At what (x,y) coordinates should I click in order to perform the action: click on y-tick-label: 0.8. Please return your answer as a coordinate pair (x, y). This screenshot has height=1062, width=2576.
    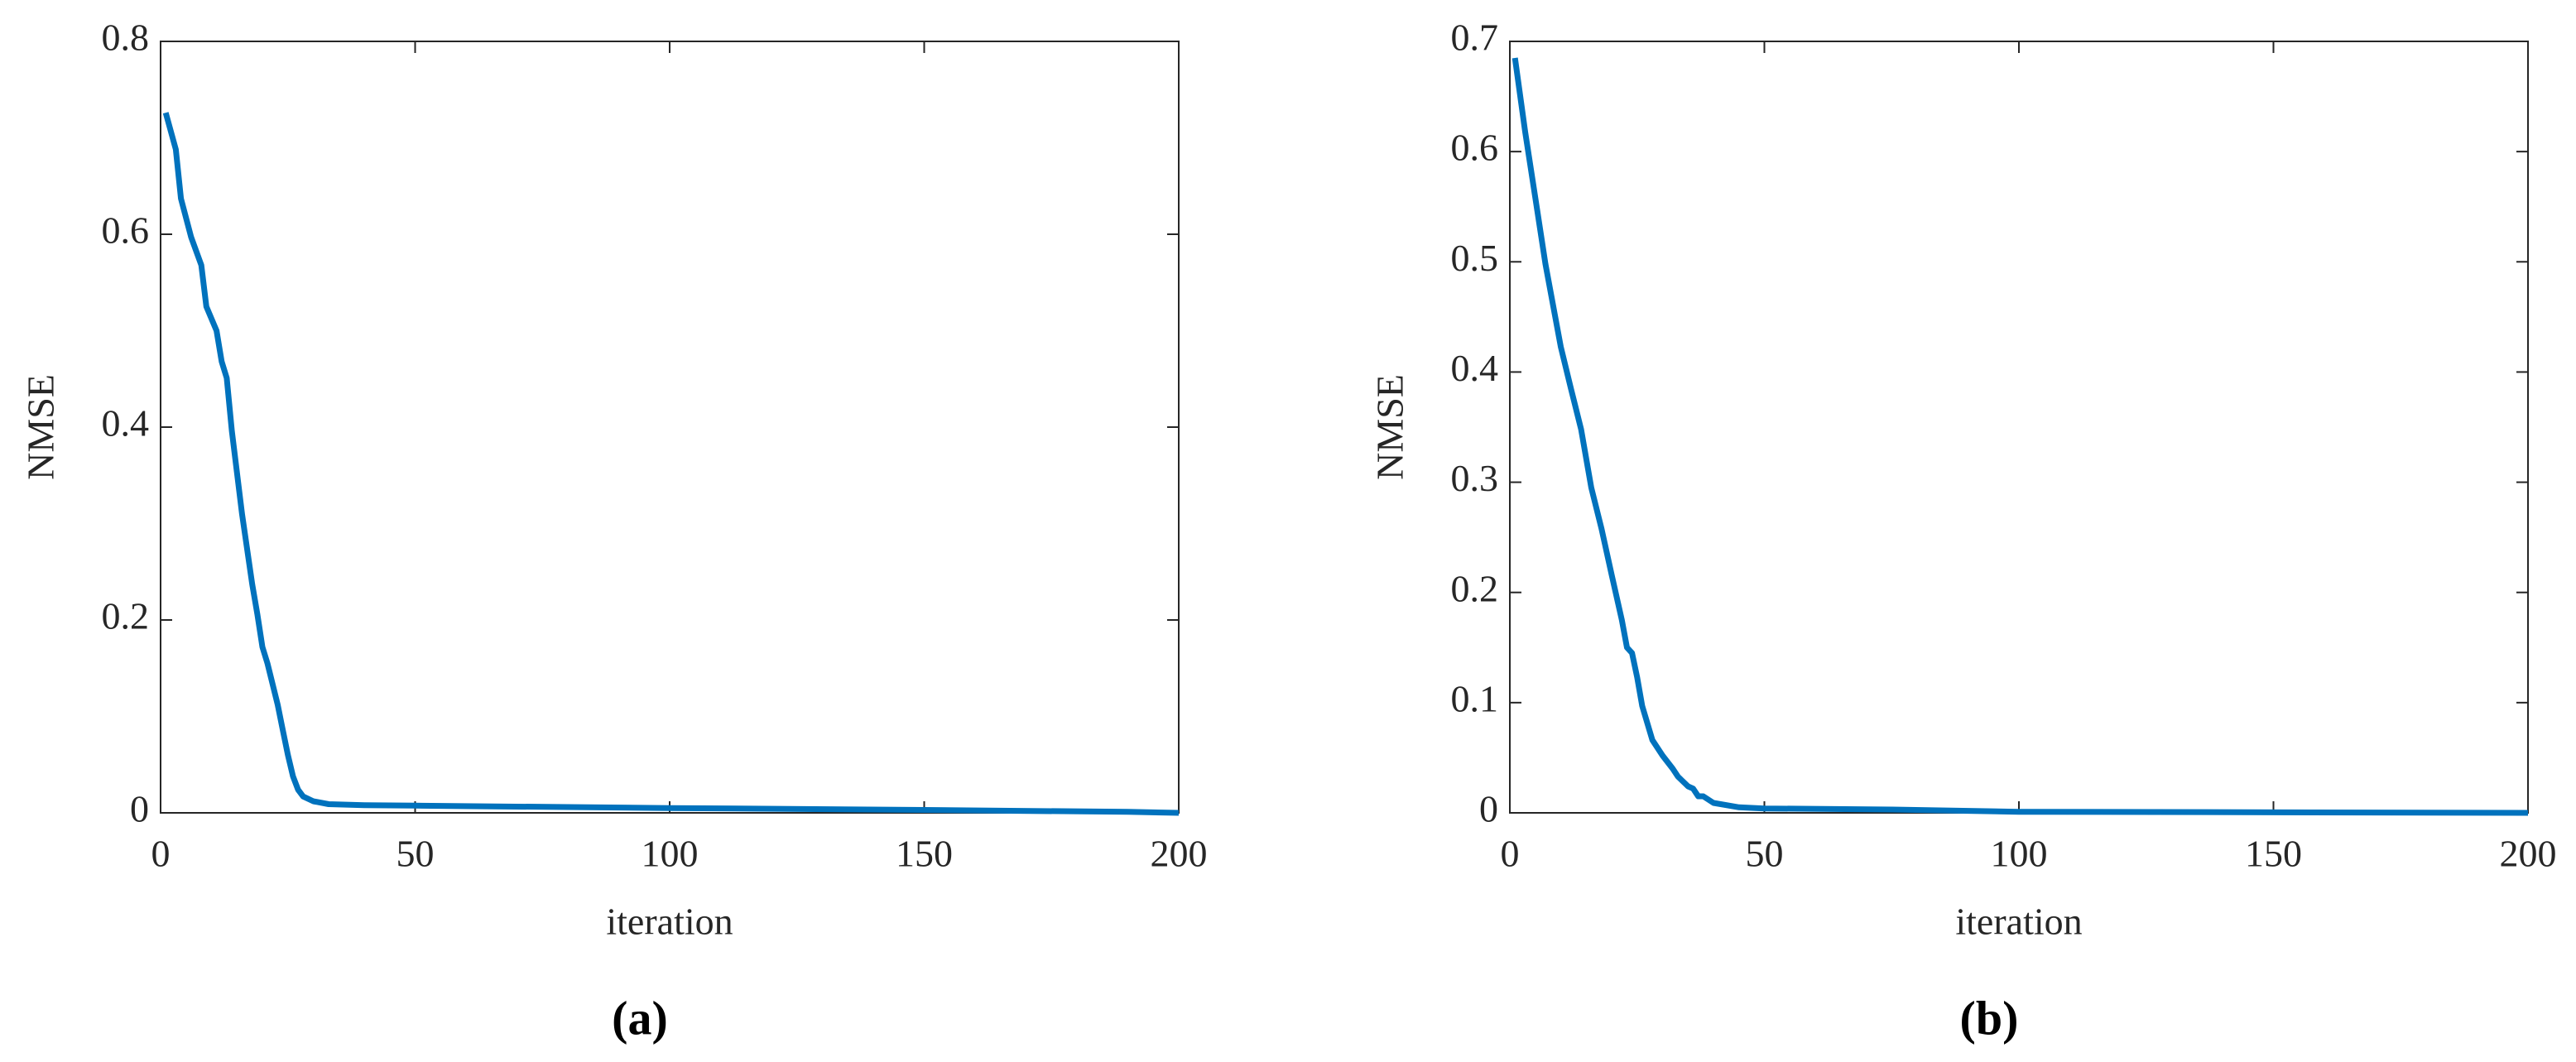
    Looking at the image, I should click on (126, 38).